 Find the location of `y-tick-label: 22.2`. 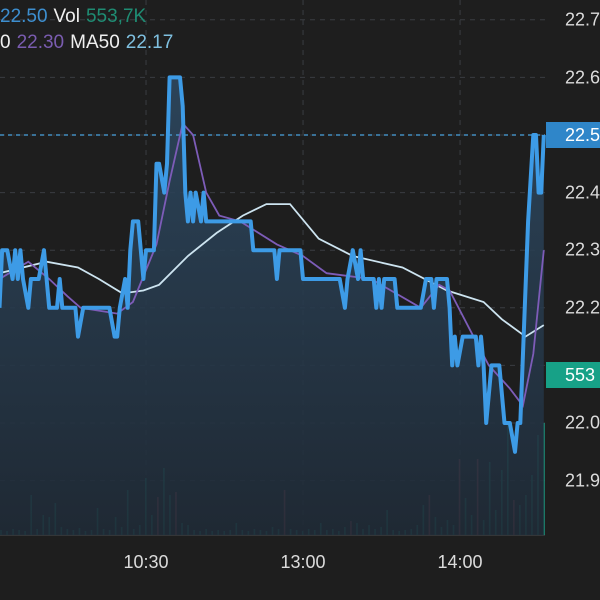

y-tick-label: 22.2 is located at coordinates (582, 307).